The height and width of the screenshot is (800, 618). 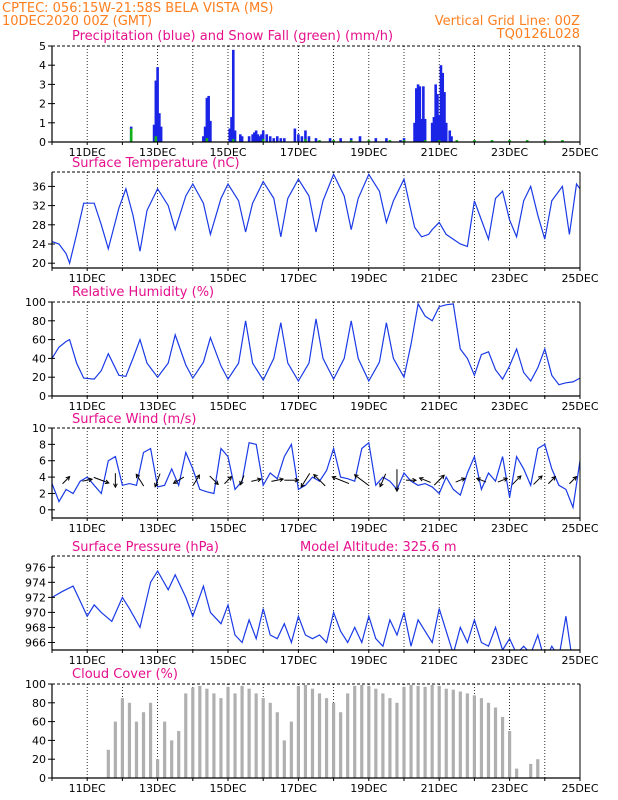 What do you see at coordinates (538, 34) in the screenshot?
I see `header-model-id: TQ0126L028` at bounding box center [538, 34].